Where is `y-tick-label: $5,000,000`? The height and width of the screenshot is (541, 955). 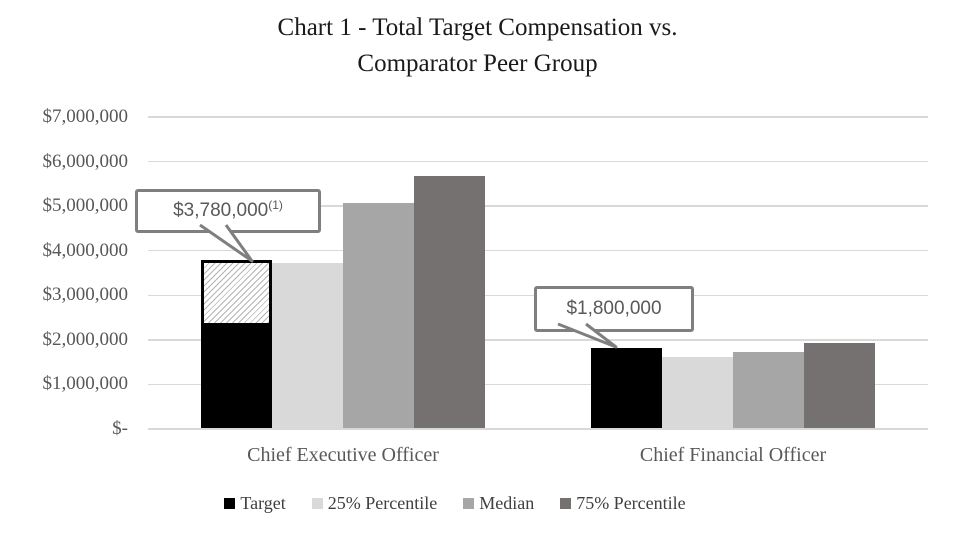 y-tick-label: $5,000,000 is located at coordinates (85, 206).